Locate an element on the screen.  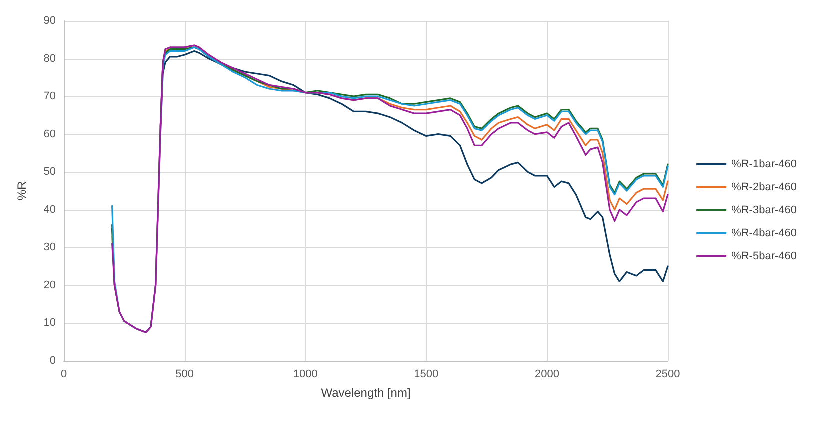
y-tick-label: 70 is located at coordinates (50, 96).